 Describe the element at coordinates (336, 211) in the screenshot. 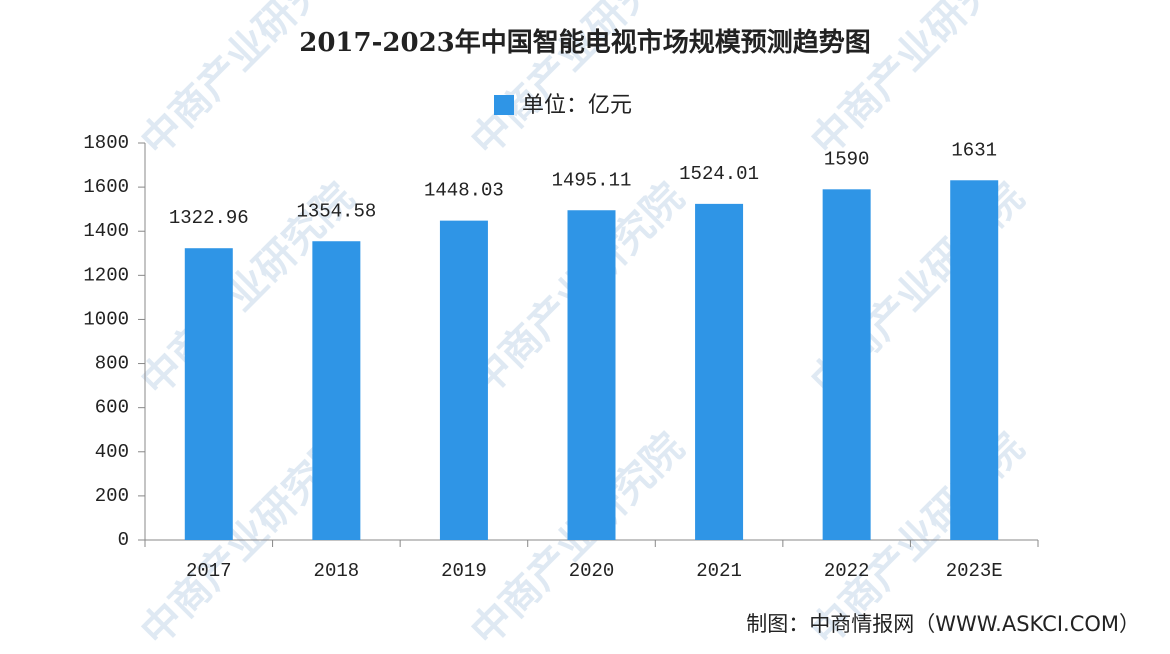

I see `data-label: 1354.58` at that location.